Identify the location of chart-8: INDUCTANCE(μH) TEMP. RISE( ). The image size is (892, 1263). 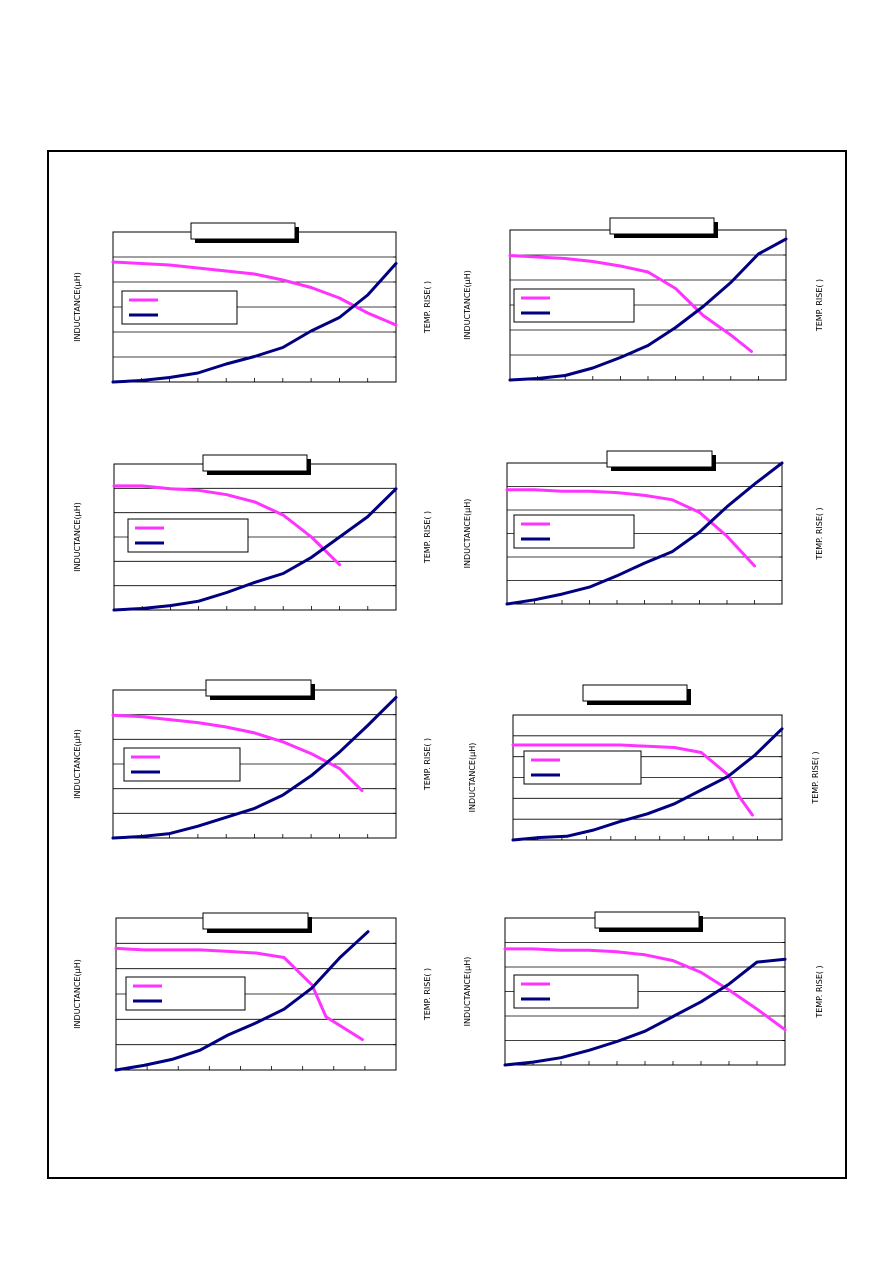
(643, 989).